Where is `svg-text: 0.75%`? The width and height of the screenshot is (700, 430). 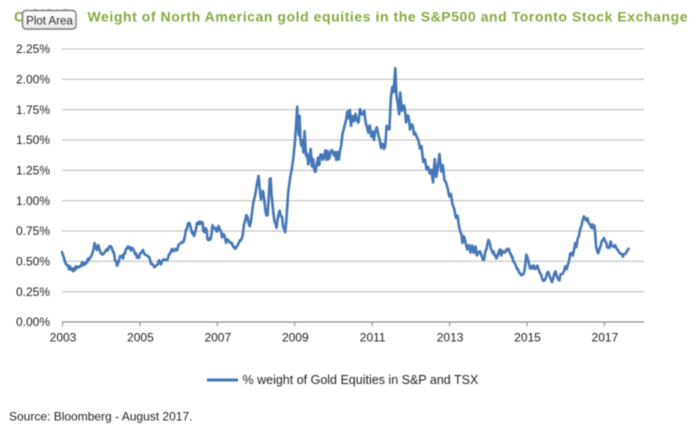
svg-text: 0.75% is located at coordinates (33, 231).